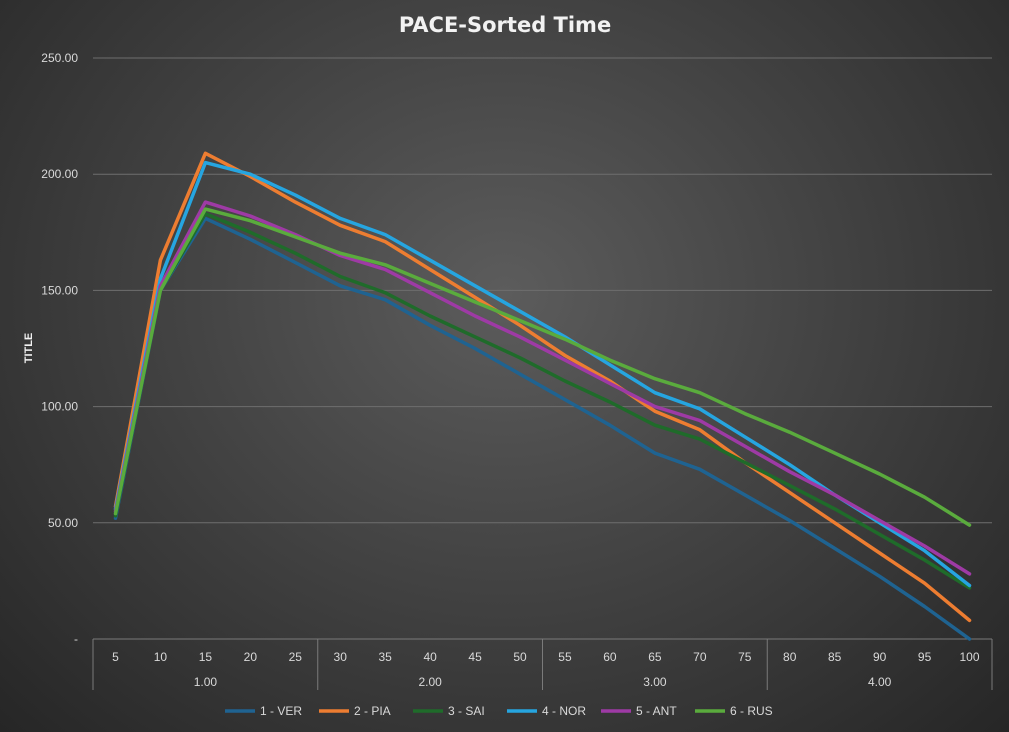  I want to click on x-tick-label: 95, so click(925, 657).